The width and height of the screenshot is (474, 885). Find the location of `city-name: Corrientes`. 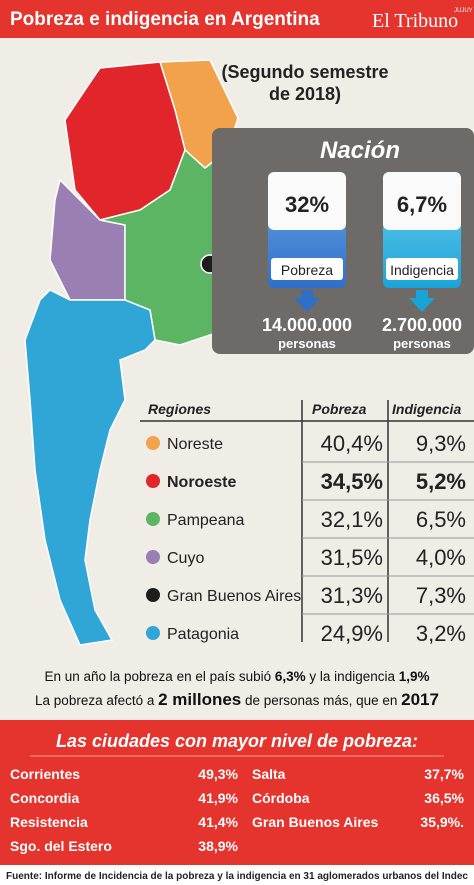

city-name: Corrientes is located at coordinates (45, 774).